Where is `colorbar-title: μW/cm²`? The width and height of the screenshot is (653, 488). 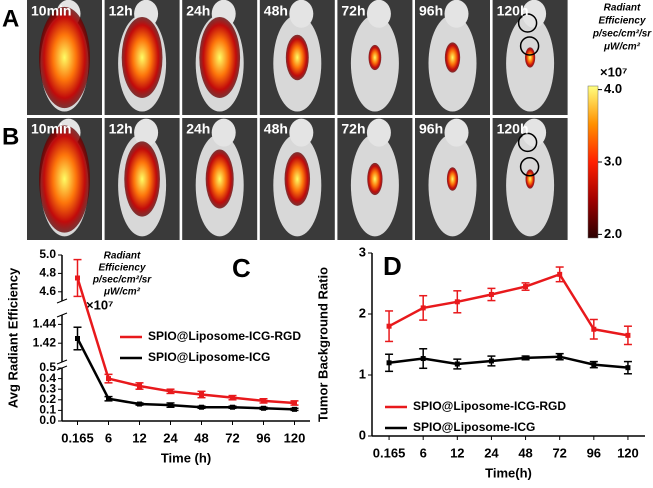 colorbar-title: μW/cm² is located at coordinates (622, 47).